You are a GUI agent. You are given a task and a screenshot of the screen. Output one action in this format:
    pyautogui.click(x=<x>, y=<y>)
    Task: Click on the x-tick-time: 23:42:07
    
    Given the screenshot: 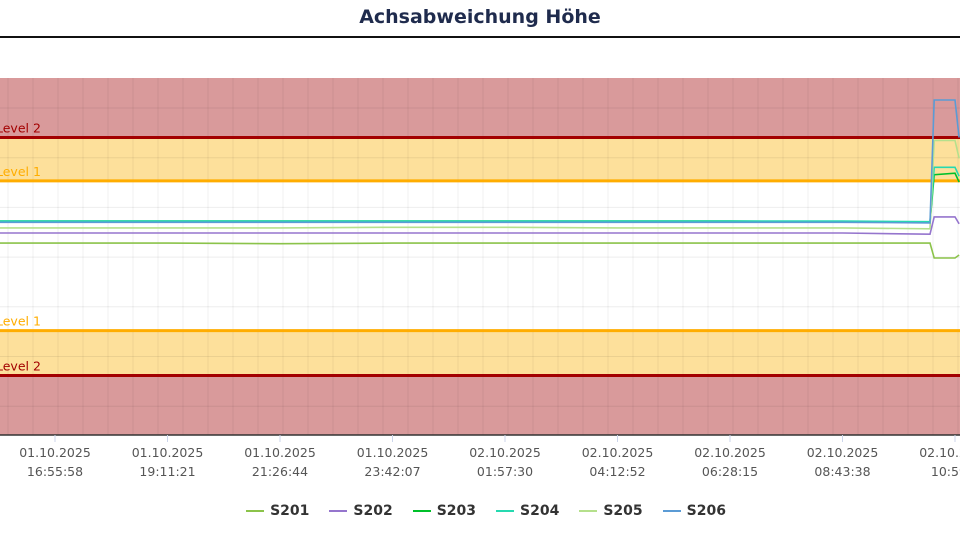 What is the action you would take?
    pyautogui.click(x=392, y=471)
    